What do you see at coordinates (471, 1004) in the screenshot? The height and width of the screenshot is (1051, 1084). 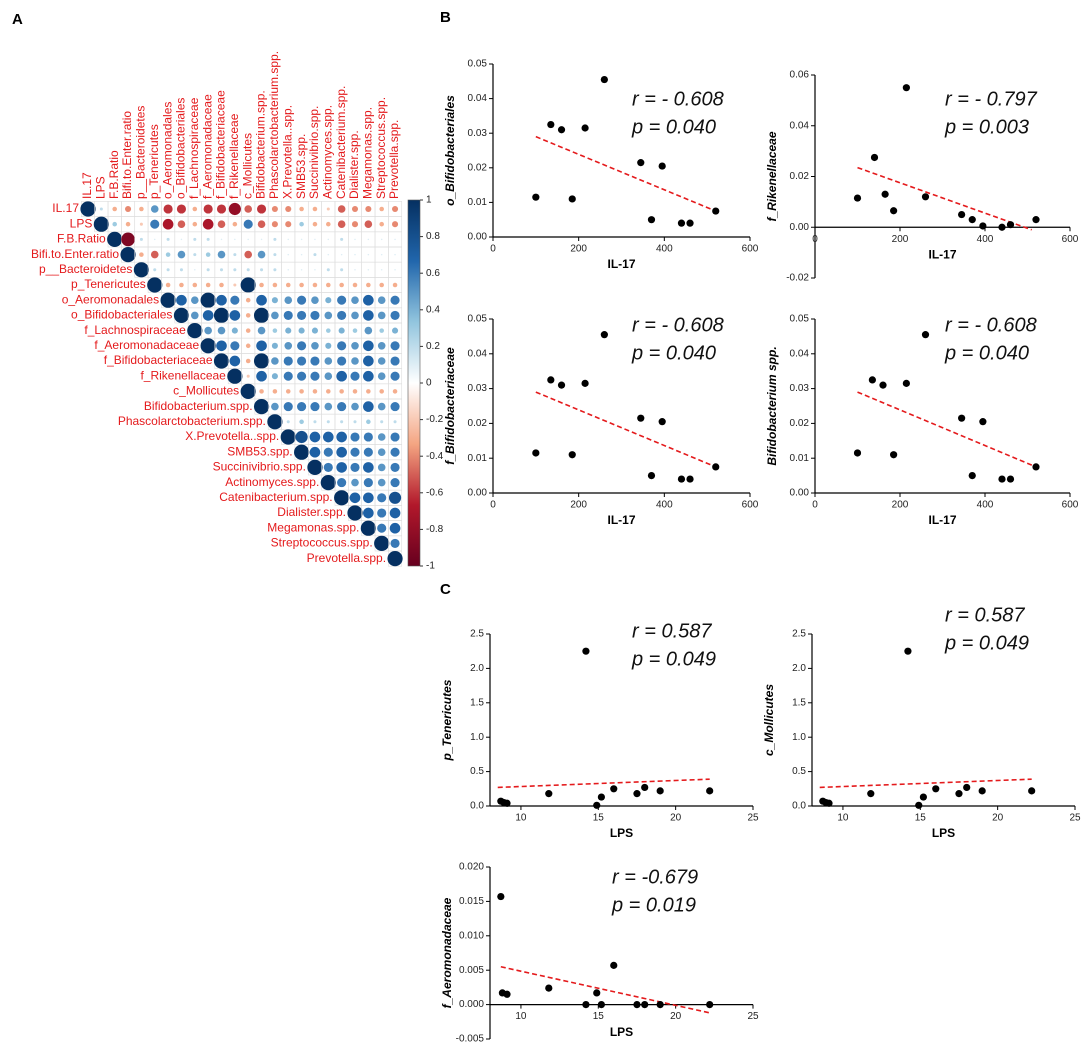 I see `y-tick-label: 0.000` at bounding box center [471, 1004].